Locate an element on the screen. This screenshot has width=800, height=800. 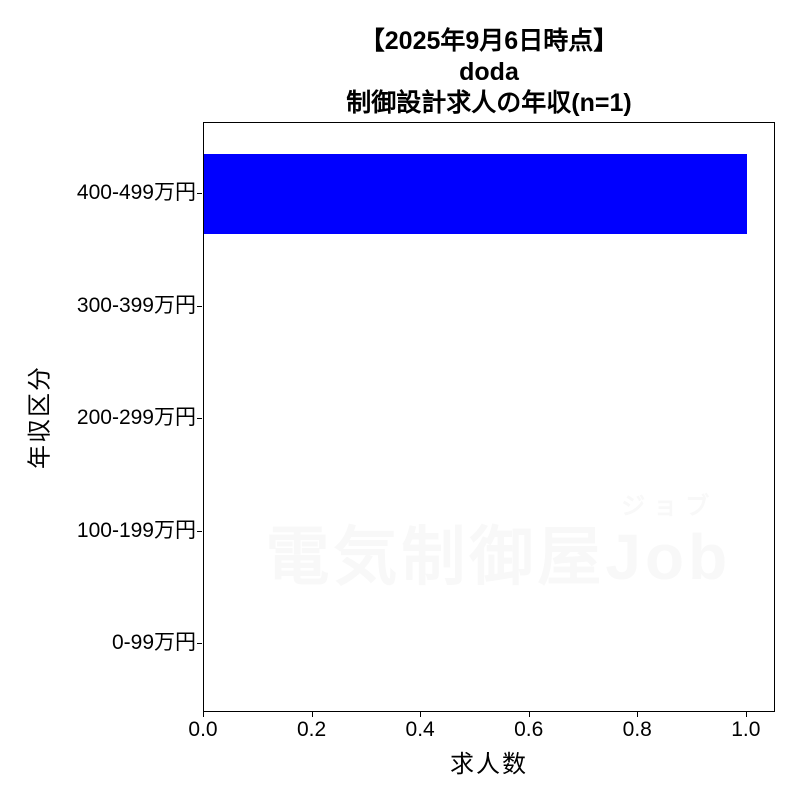
y-tick-label: 300-399万円 is located at coordinates (136, 305).